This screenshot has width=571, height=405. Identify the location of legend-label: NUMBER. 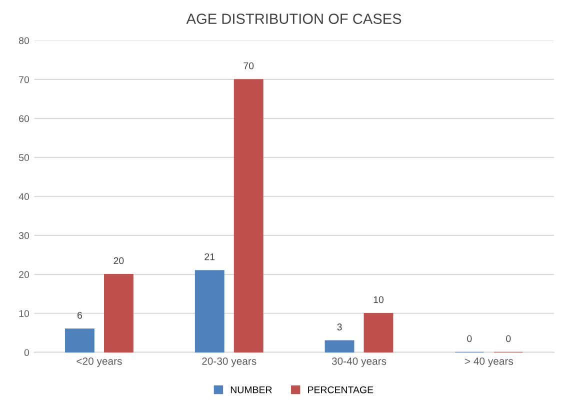
(251, 390).